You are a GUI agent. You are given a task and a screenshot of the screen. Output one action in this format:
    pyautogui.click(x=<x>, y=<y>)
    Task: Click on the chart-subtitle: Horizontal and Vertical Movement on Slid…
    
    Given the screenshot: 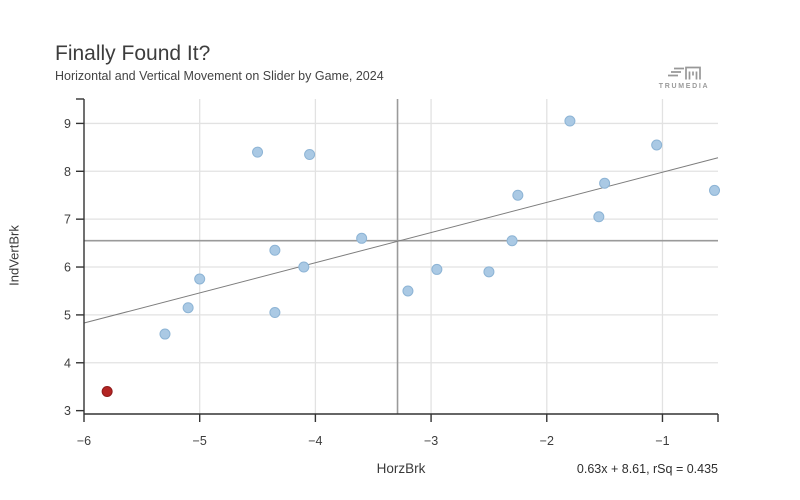 What is the action you would take?
    pyautogui.click(x=219, y=76)
    